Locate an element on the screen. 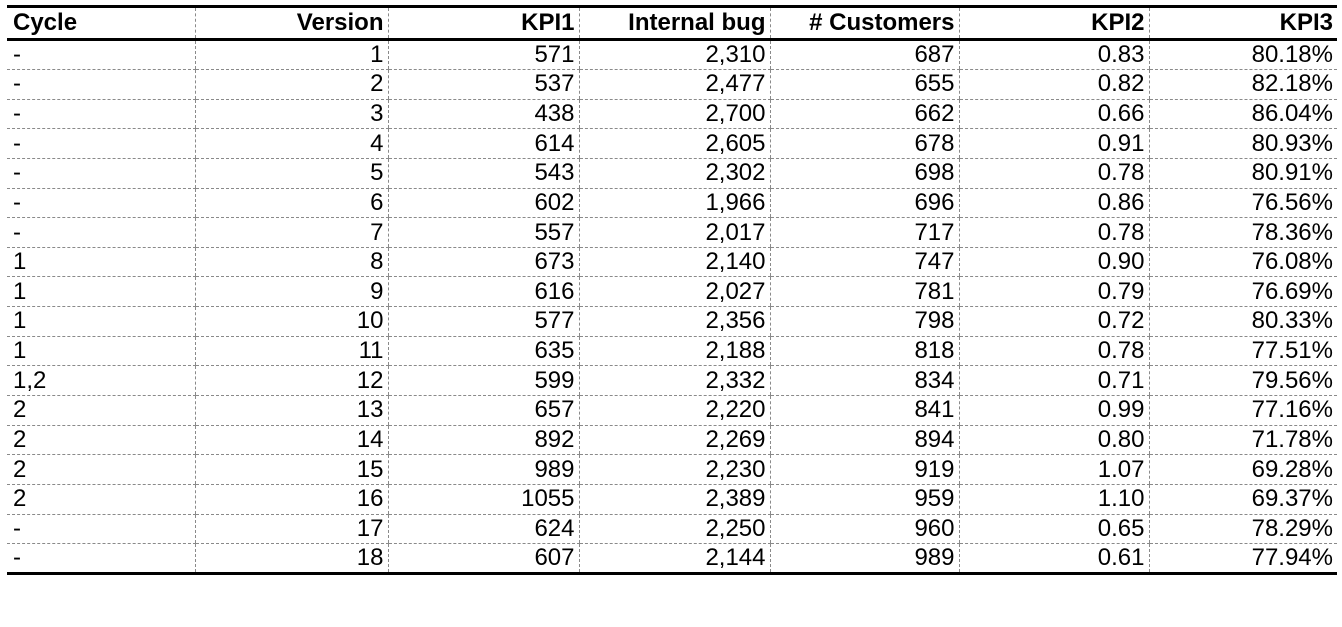 The image size is (1342, 627). cell-kpi1: 557 is located at coordinates (483, 232).